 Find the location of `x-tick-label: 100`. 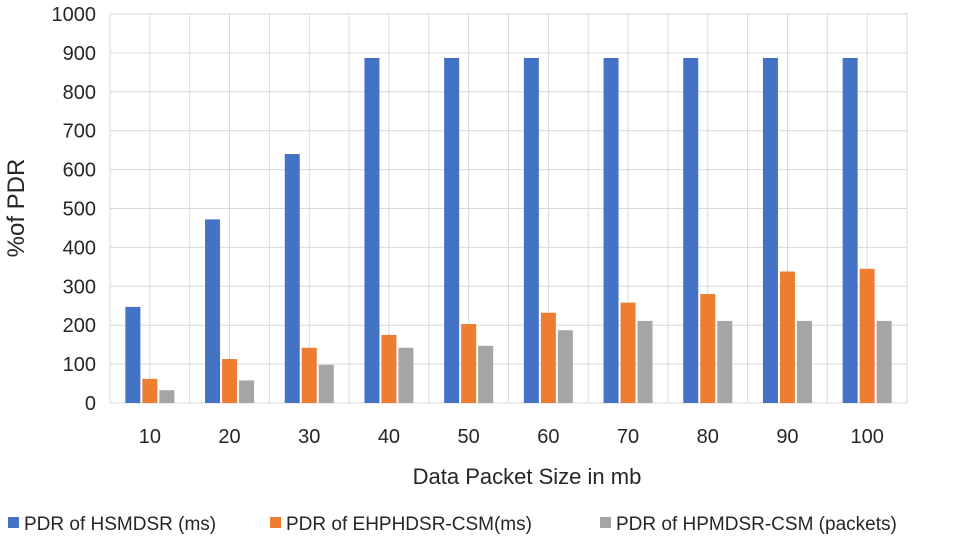

x-tick-label: 100 is located at coordinates (866, 437).